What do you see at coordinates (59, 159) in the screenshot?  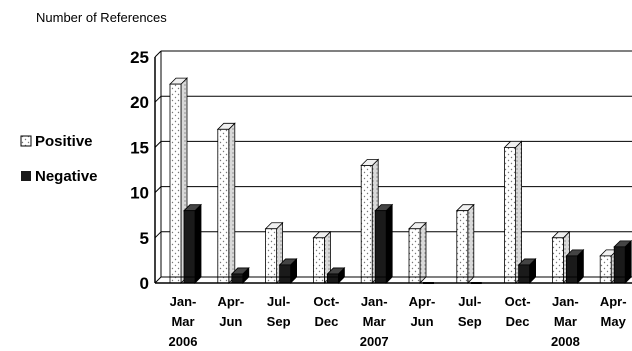 I see `legend: Positive Negative` at bounding box center [59, 159].